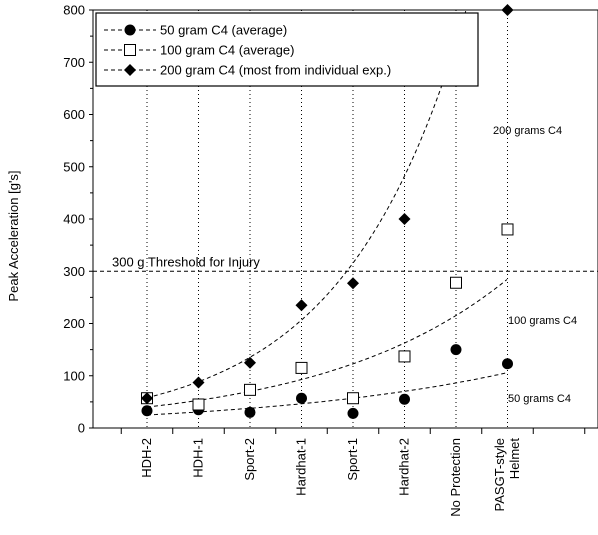 The width and height of the screenshot is (598, 535). I want to click on y-tick-label-0: 0, so click(81, 428).